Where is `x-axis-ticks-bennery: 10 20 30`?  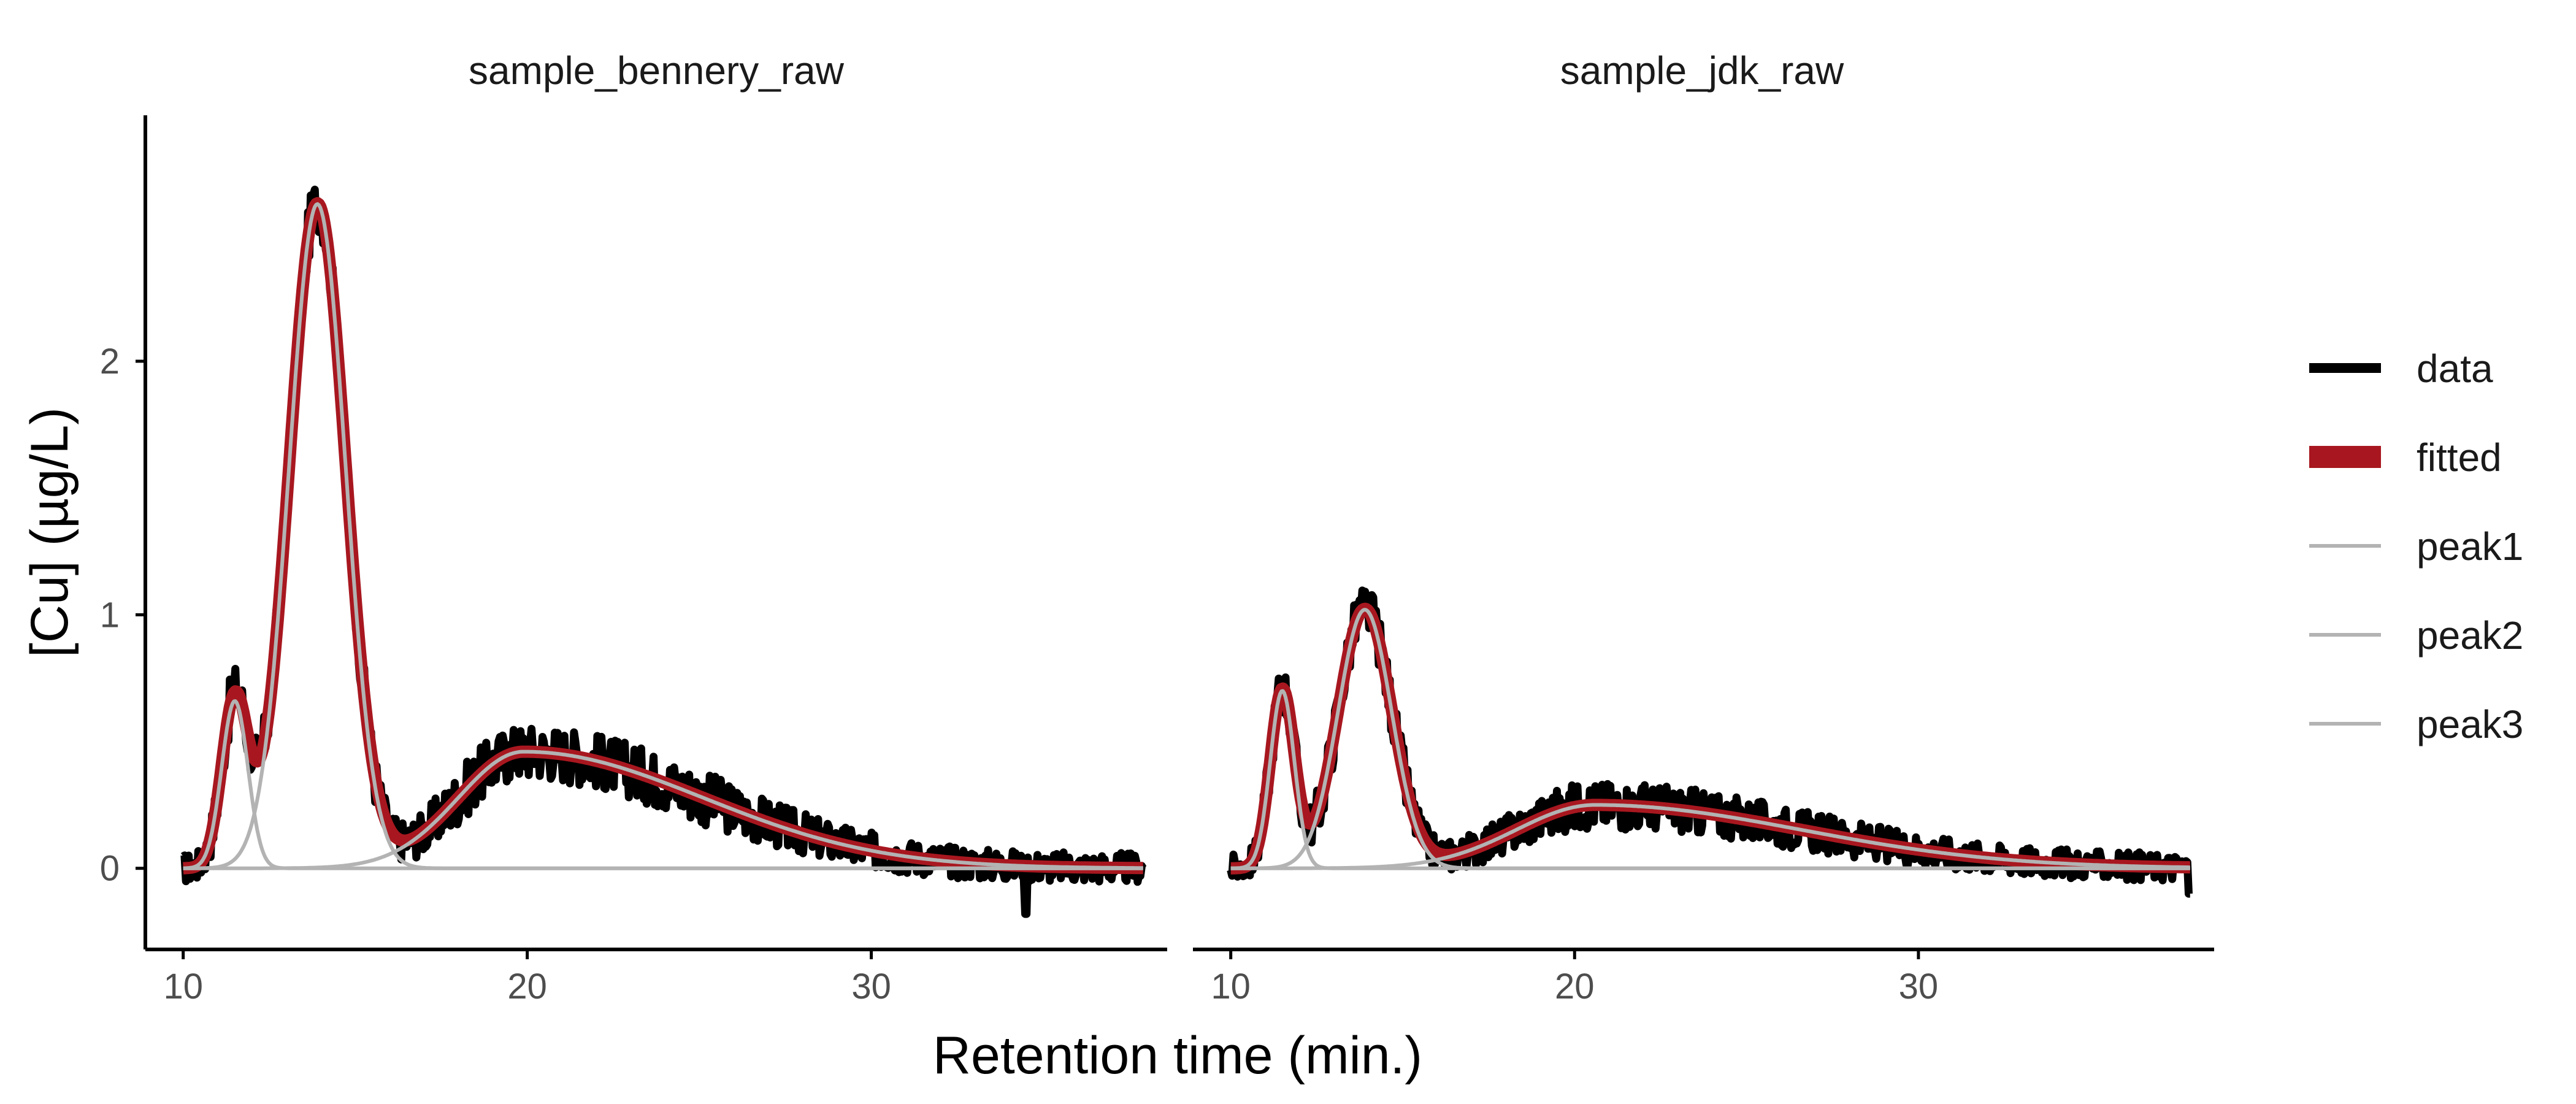
x-axis-ticks-bennery: 10 20 30 is located at coordinates (527, 977).